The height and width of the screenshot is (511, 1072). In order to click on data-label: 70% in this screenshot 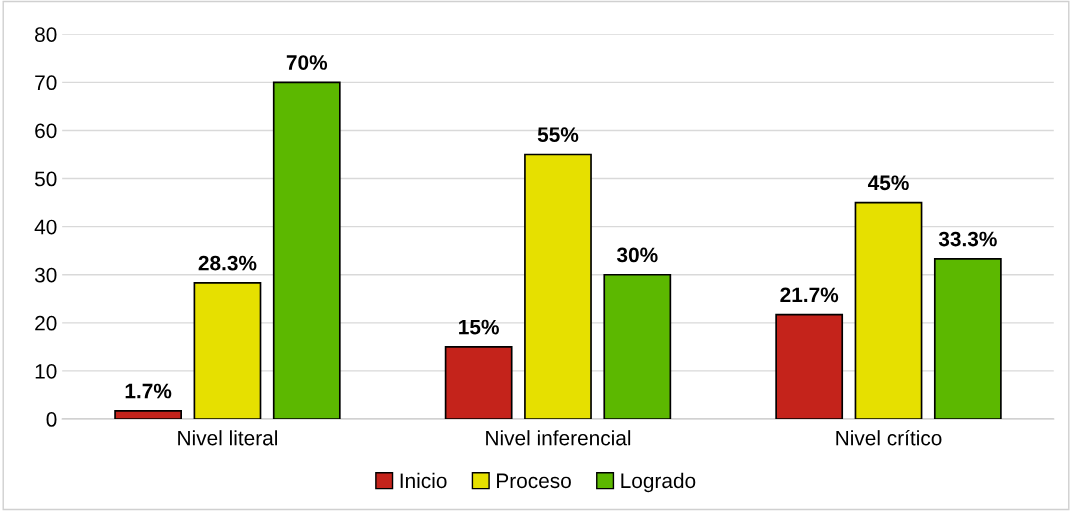, I will do `click(307, 62)`.